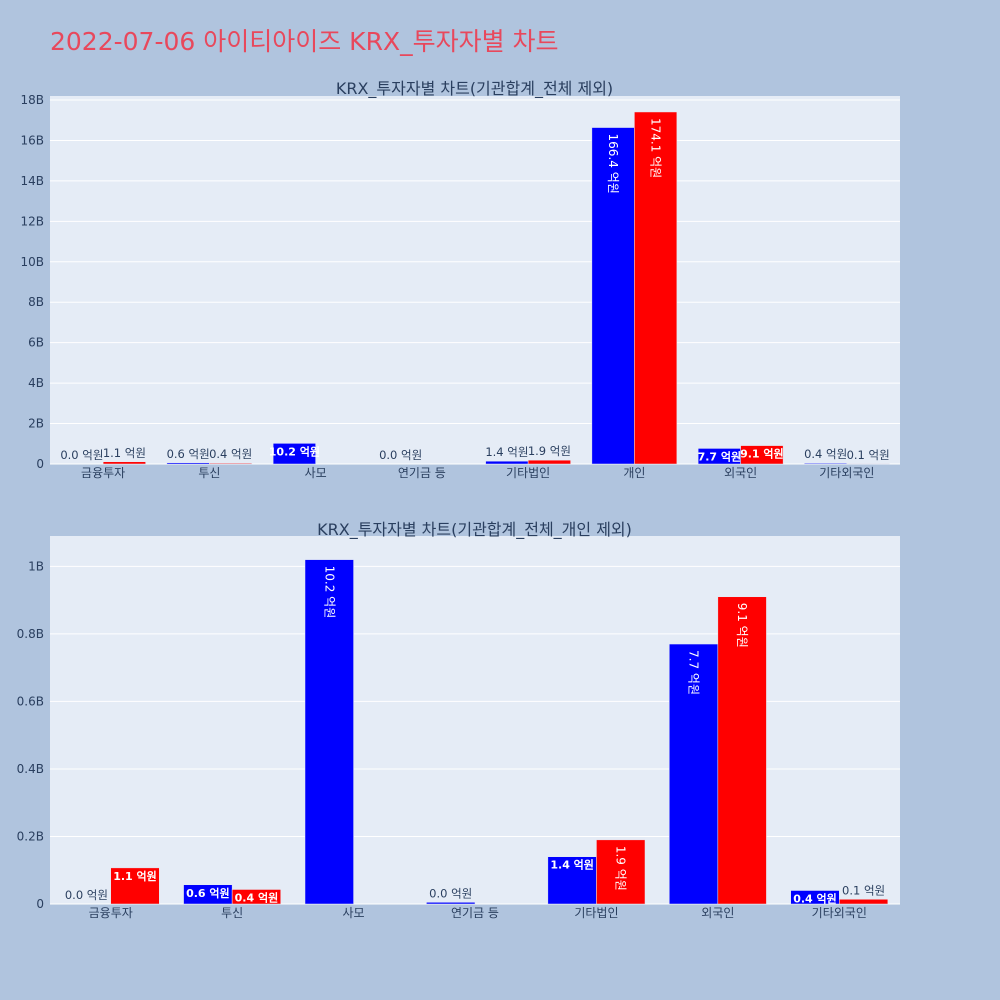 This screenshot has height=1000, width=1000. Describe the element at coordinates (36, 383) in the screenshot. I see `y-tick-label: 4B` at that location.